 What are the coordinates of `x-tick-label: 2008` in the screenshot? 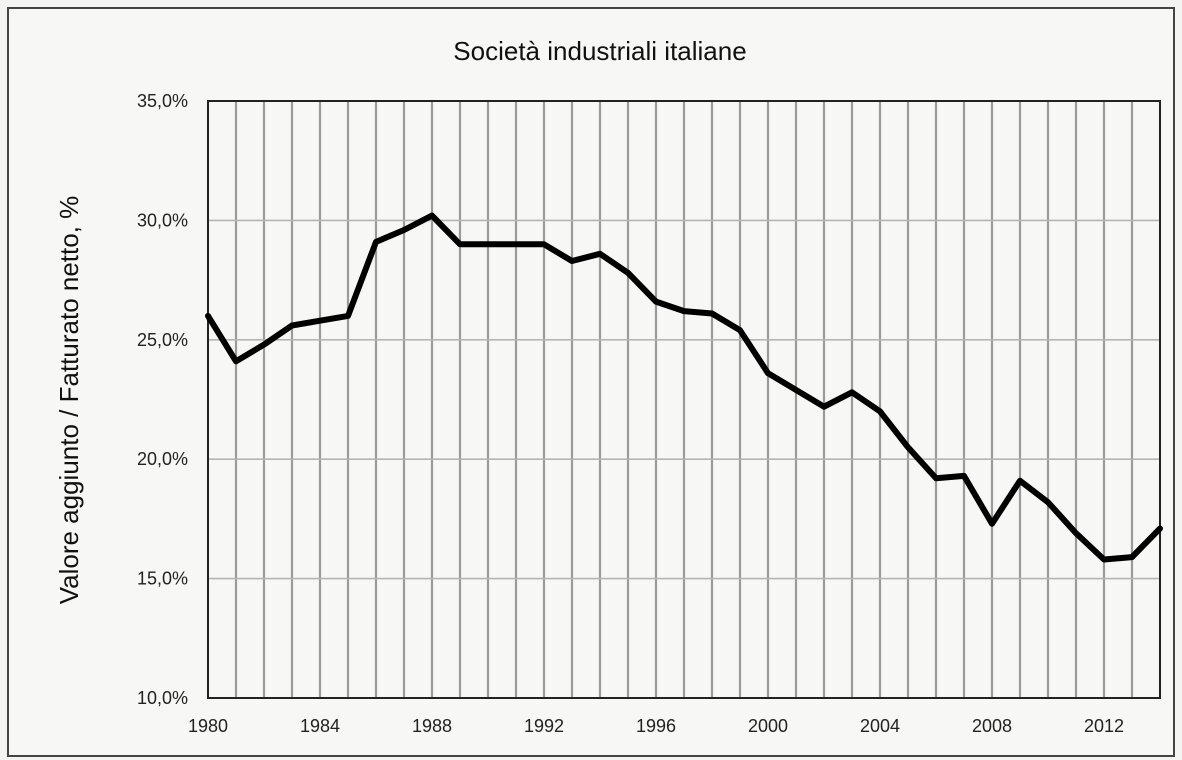 It's located at (992, 726).